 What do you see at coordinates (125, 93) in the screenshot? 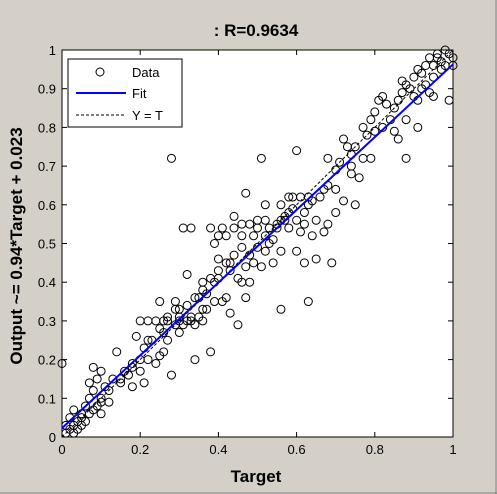
I see `legend: Data Fit Y = T` at bounding box center [125, 93].